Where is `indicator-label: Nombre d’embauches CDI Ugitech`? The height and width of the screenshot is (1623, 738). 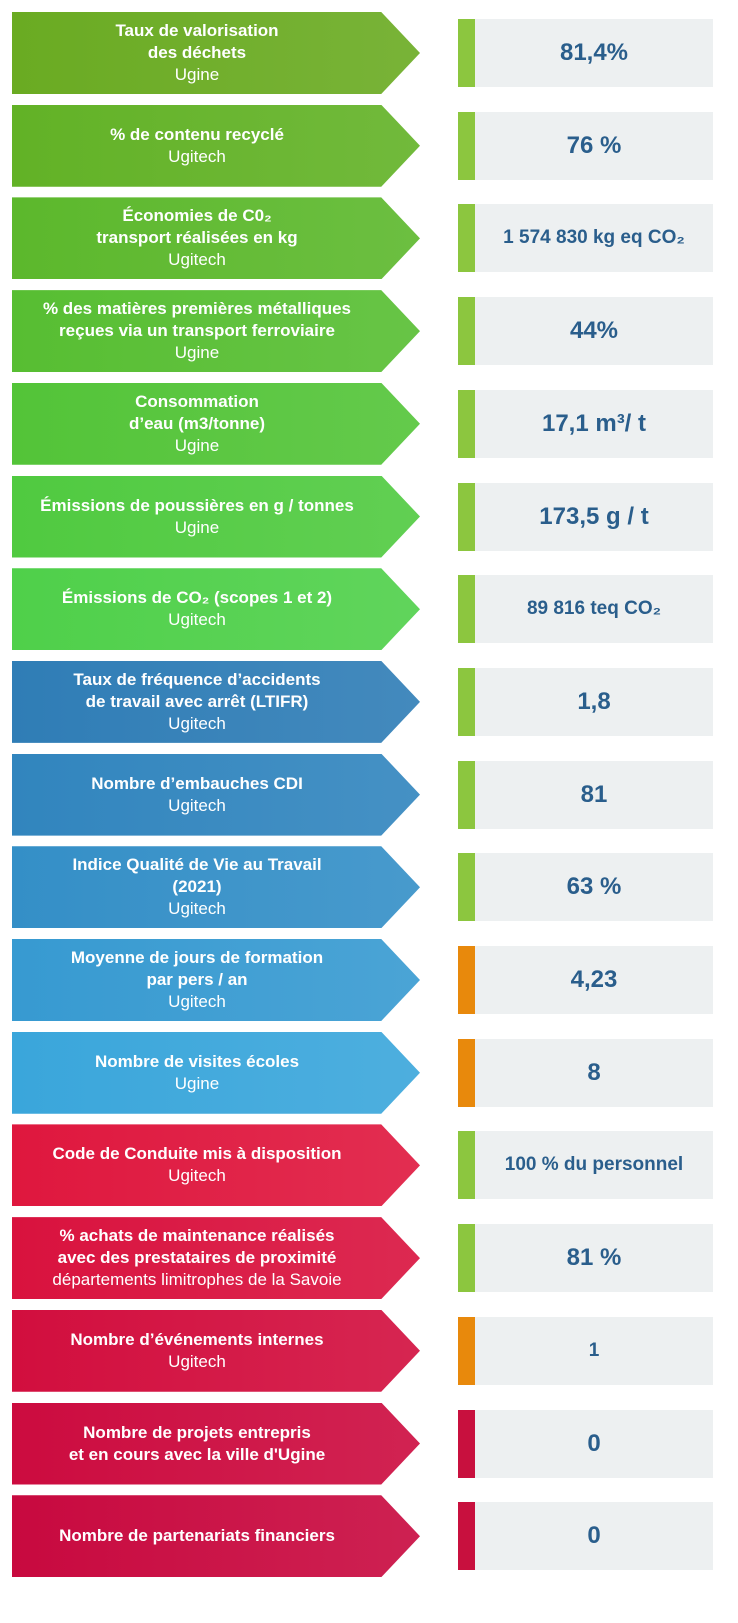 indicator-label: Nombre d’embauches CDI Ugitech is located at coordinates (216, 794).